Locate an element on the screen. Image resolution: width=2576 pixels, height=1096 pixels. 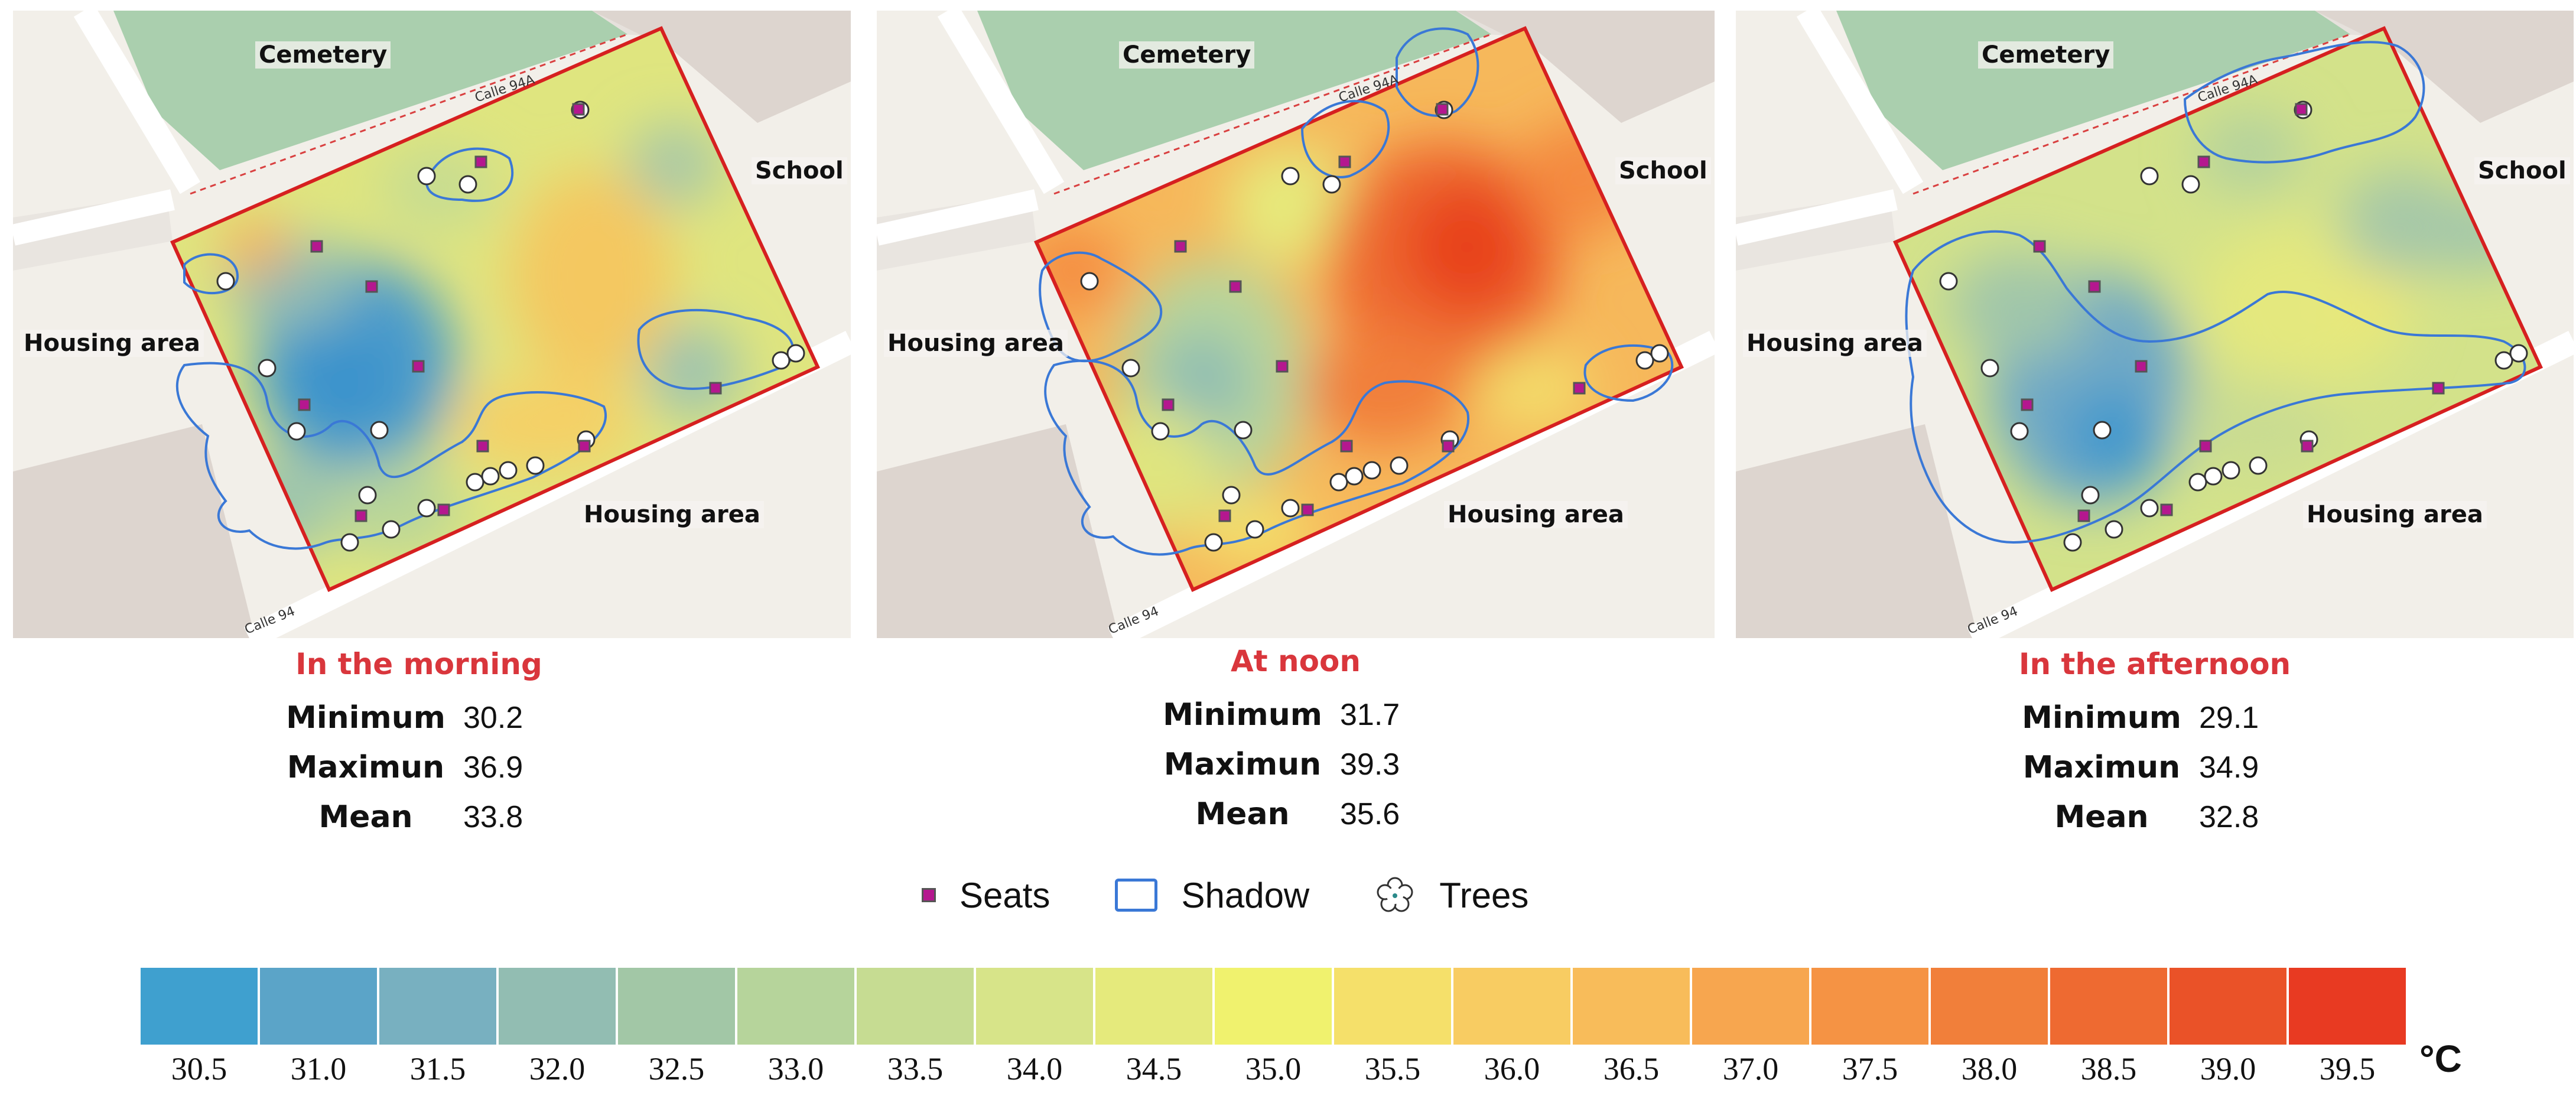
colorbar-tick-label: 32.5 is located at coordinates (676, 1069).